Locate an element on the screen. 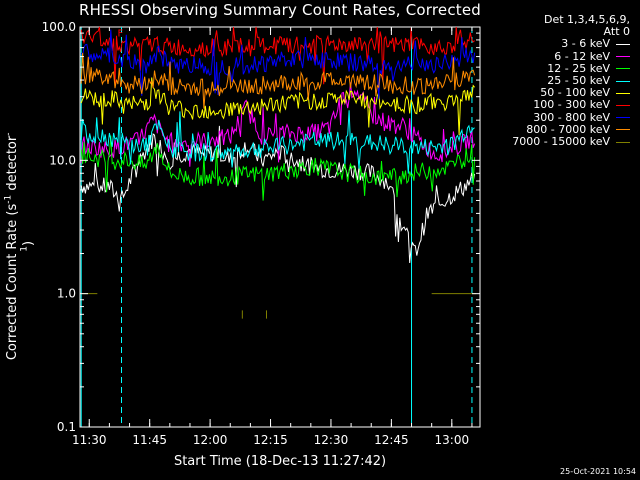  x-tick-label: 13:00 is located at coordinates (452, 440).